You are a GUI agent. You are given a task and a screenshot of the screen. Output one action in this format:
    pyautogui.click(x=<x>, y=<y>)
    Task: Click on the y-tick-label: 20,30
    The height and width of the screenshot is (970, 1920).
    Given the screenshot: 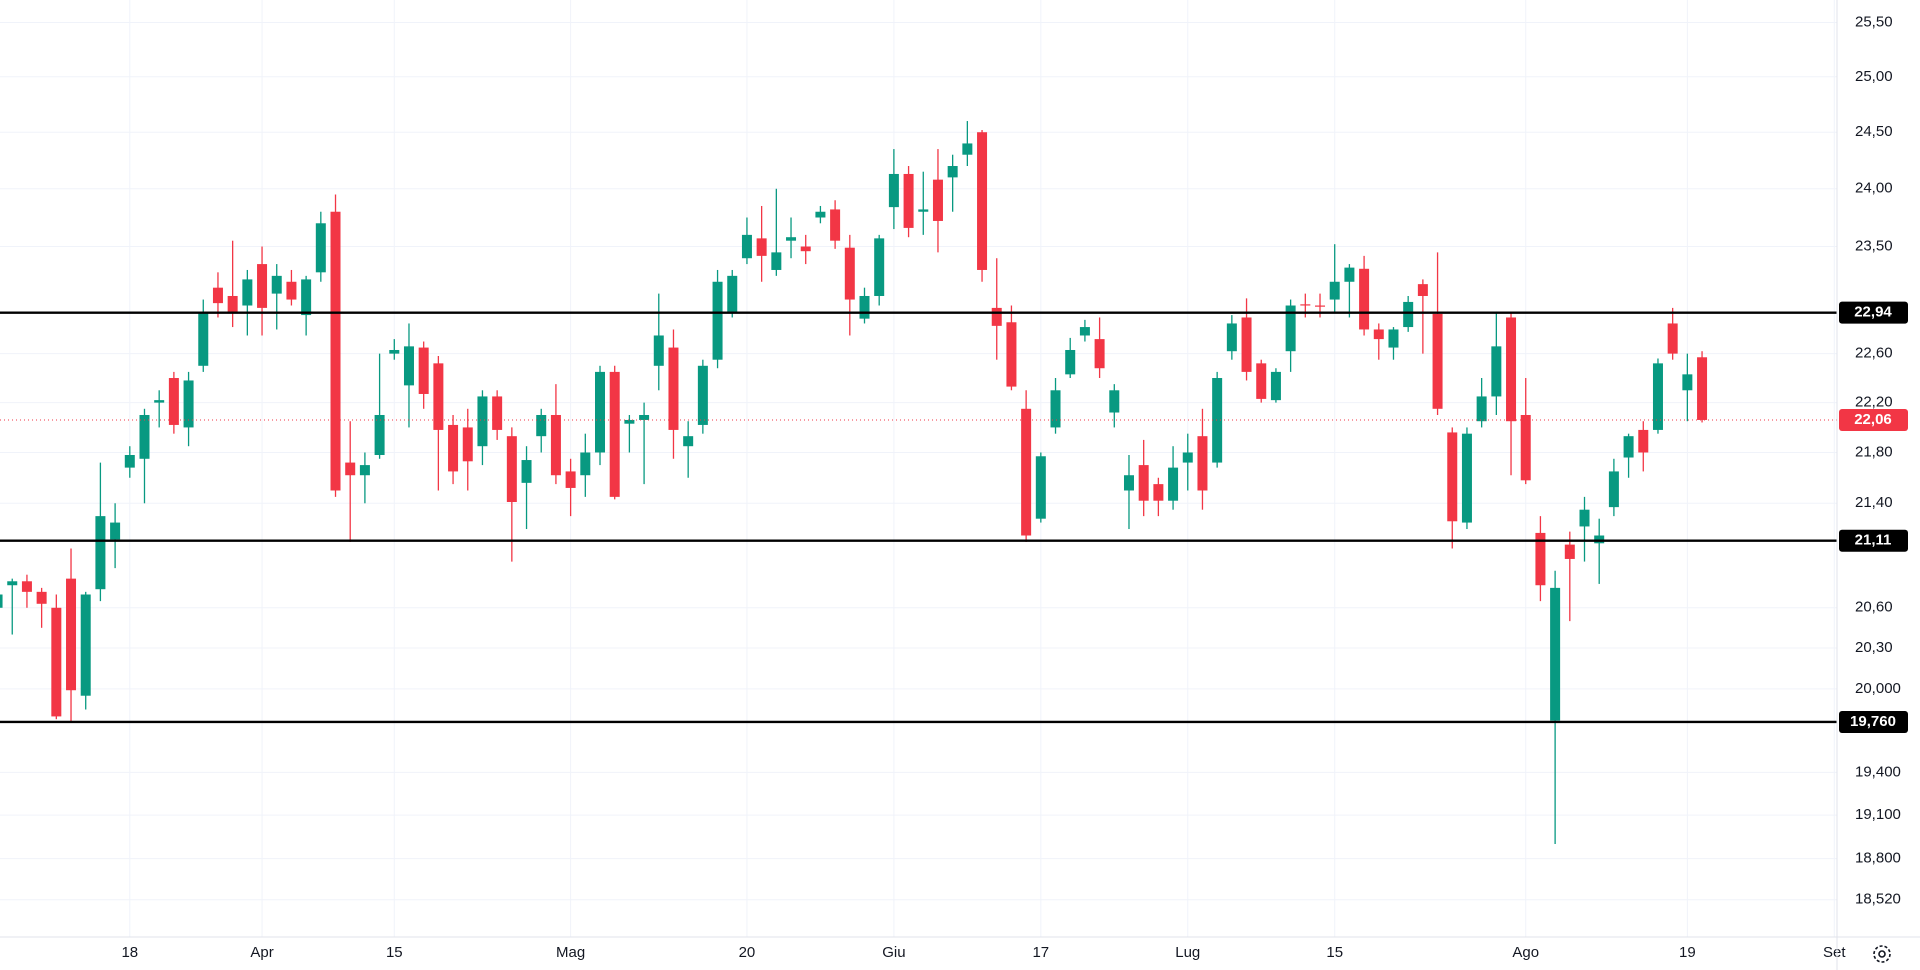 What is the action you would take?
    pyautogui.click(x=1874, y=647)
    